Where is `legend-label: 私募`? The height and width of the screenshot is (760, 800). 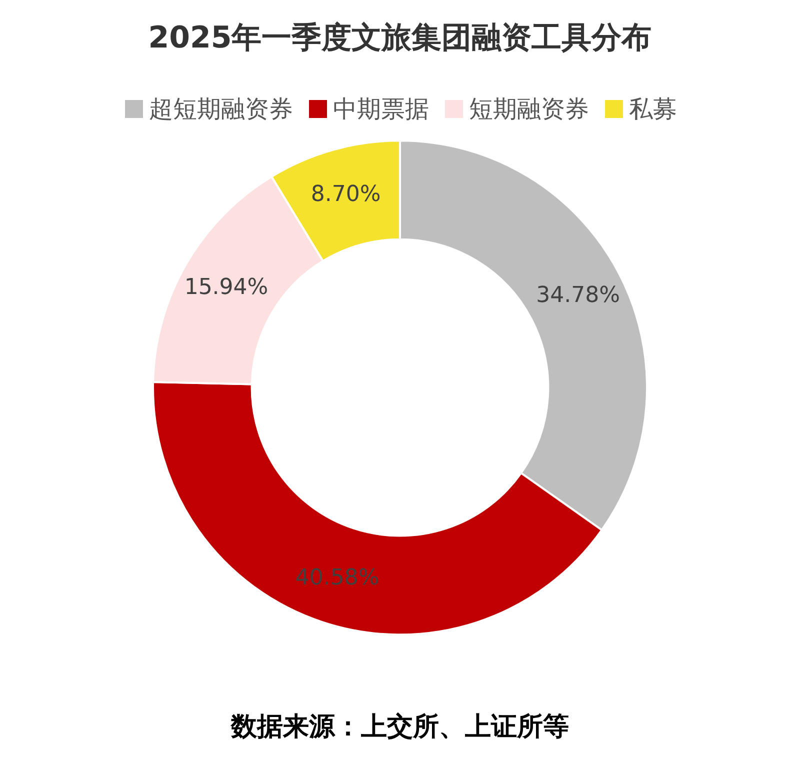 legend-label: 私募 is located at coordinates (653, 109).